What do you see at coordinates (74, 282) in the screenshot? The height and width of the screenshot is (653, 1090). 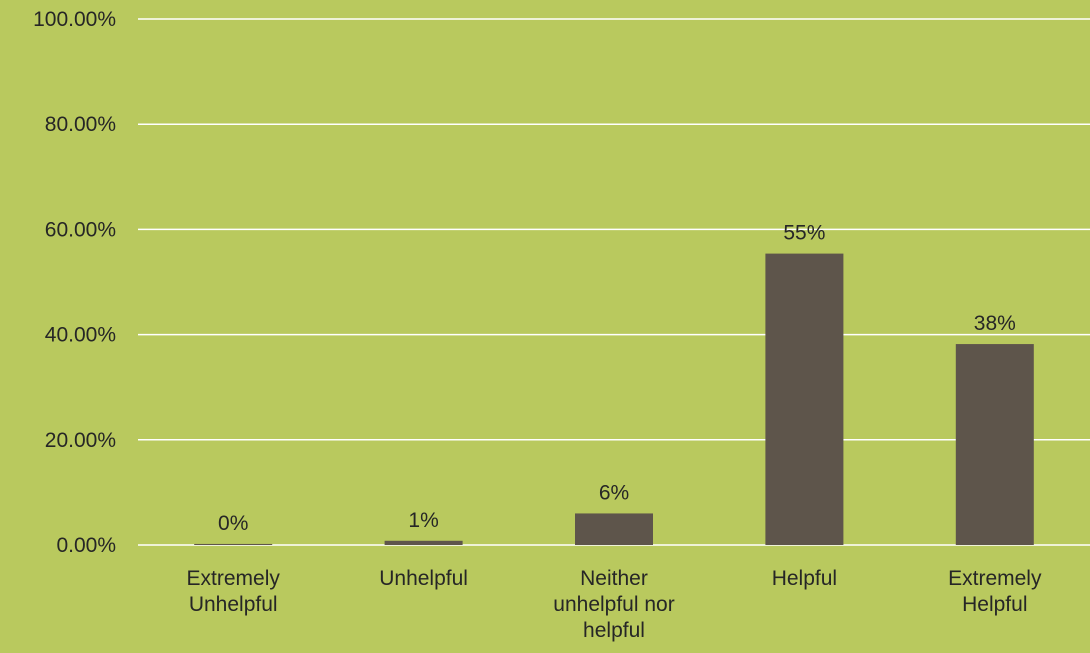 I see `y-axis-tick-labels: 0.00% 20.00% 40.00% 60.00% 80.00% 100.00%` at bounding box center [74, 282].